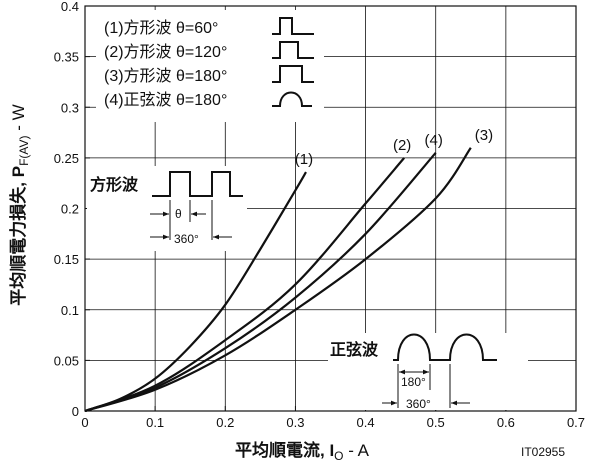 This screenshot has height=462, width=589. I want to click on y-tick-label: 0.3, so click(70, 107).